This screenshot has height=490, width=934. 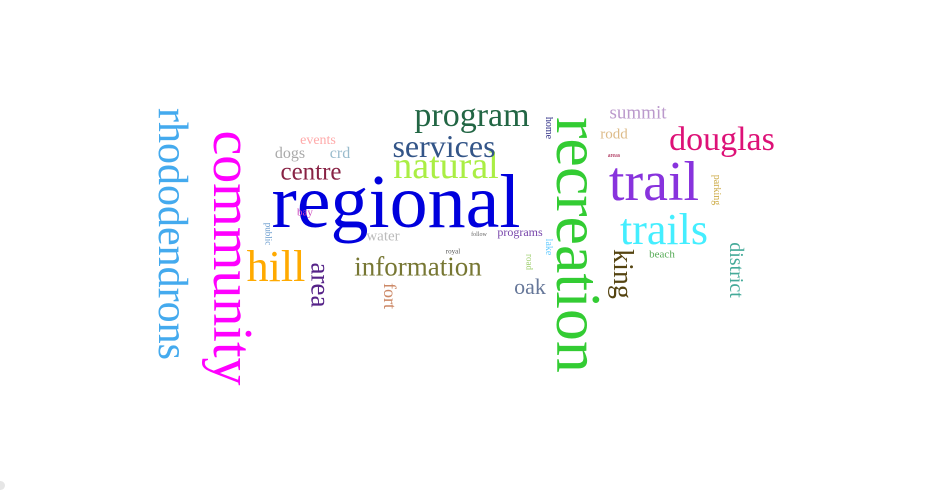 What do you see at coordinates (654, 182) in the screenshot?
I see `word-trail: trail` at bounding box center [654, 182].